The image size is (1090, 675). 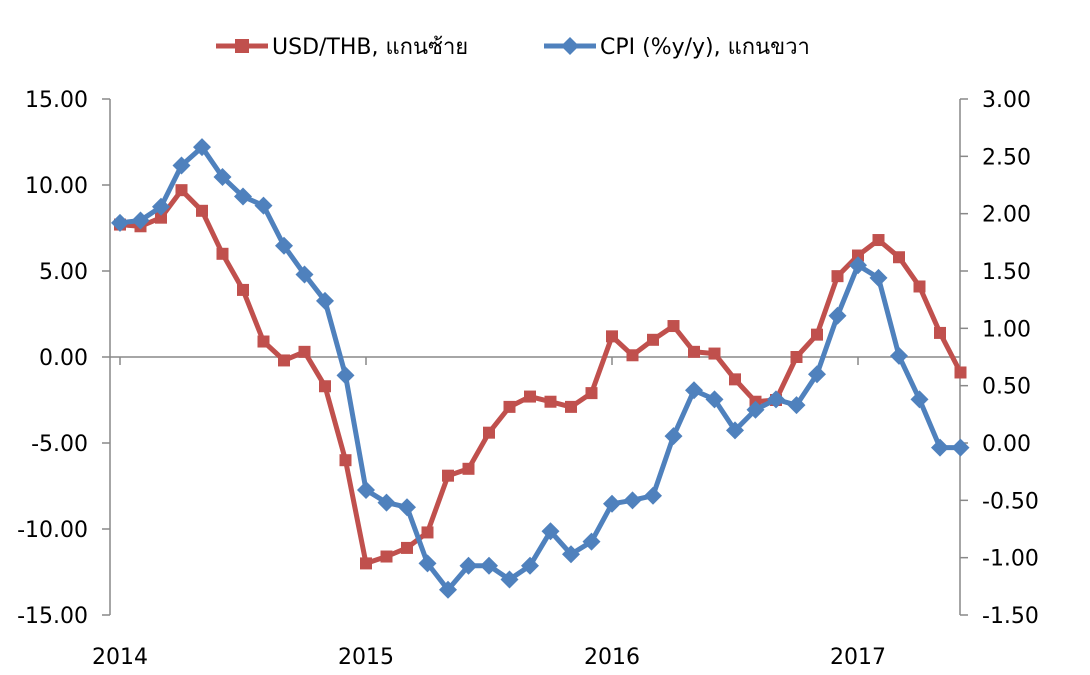 I want to click on right-tick-label: 1.50, so click(x=1006, y=272).